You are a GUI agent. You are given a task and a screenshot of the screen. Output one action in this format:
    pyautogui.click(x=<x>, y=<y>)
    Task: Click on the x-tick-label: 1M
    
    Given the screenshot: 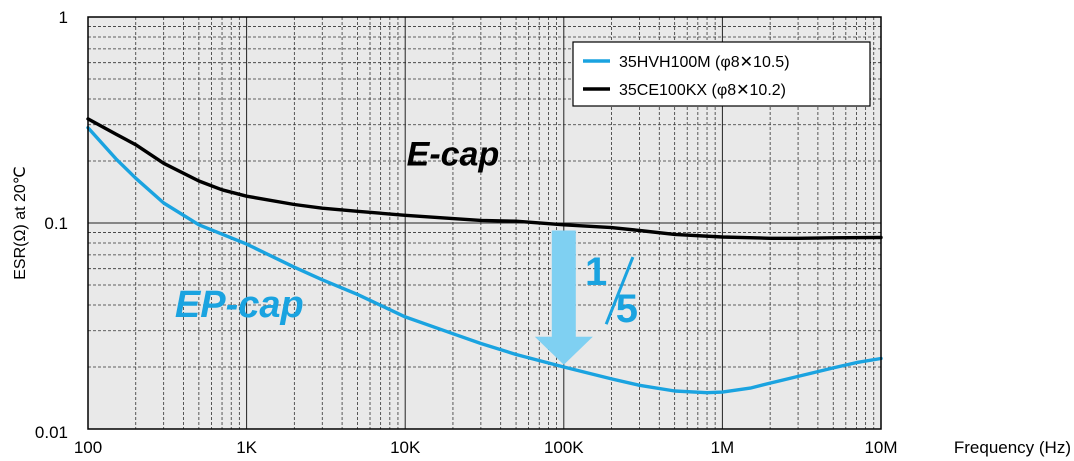 What is the action you would take?
    pyautogui.click(x=723, y=447)
    